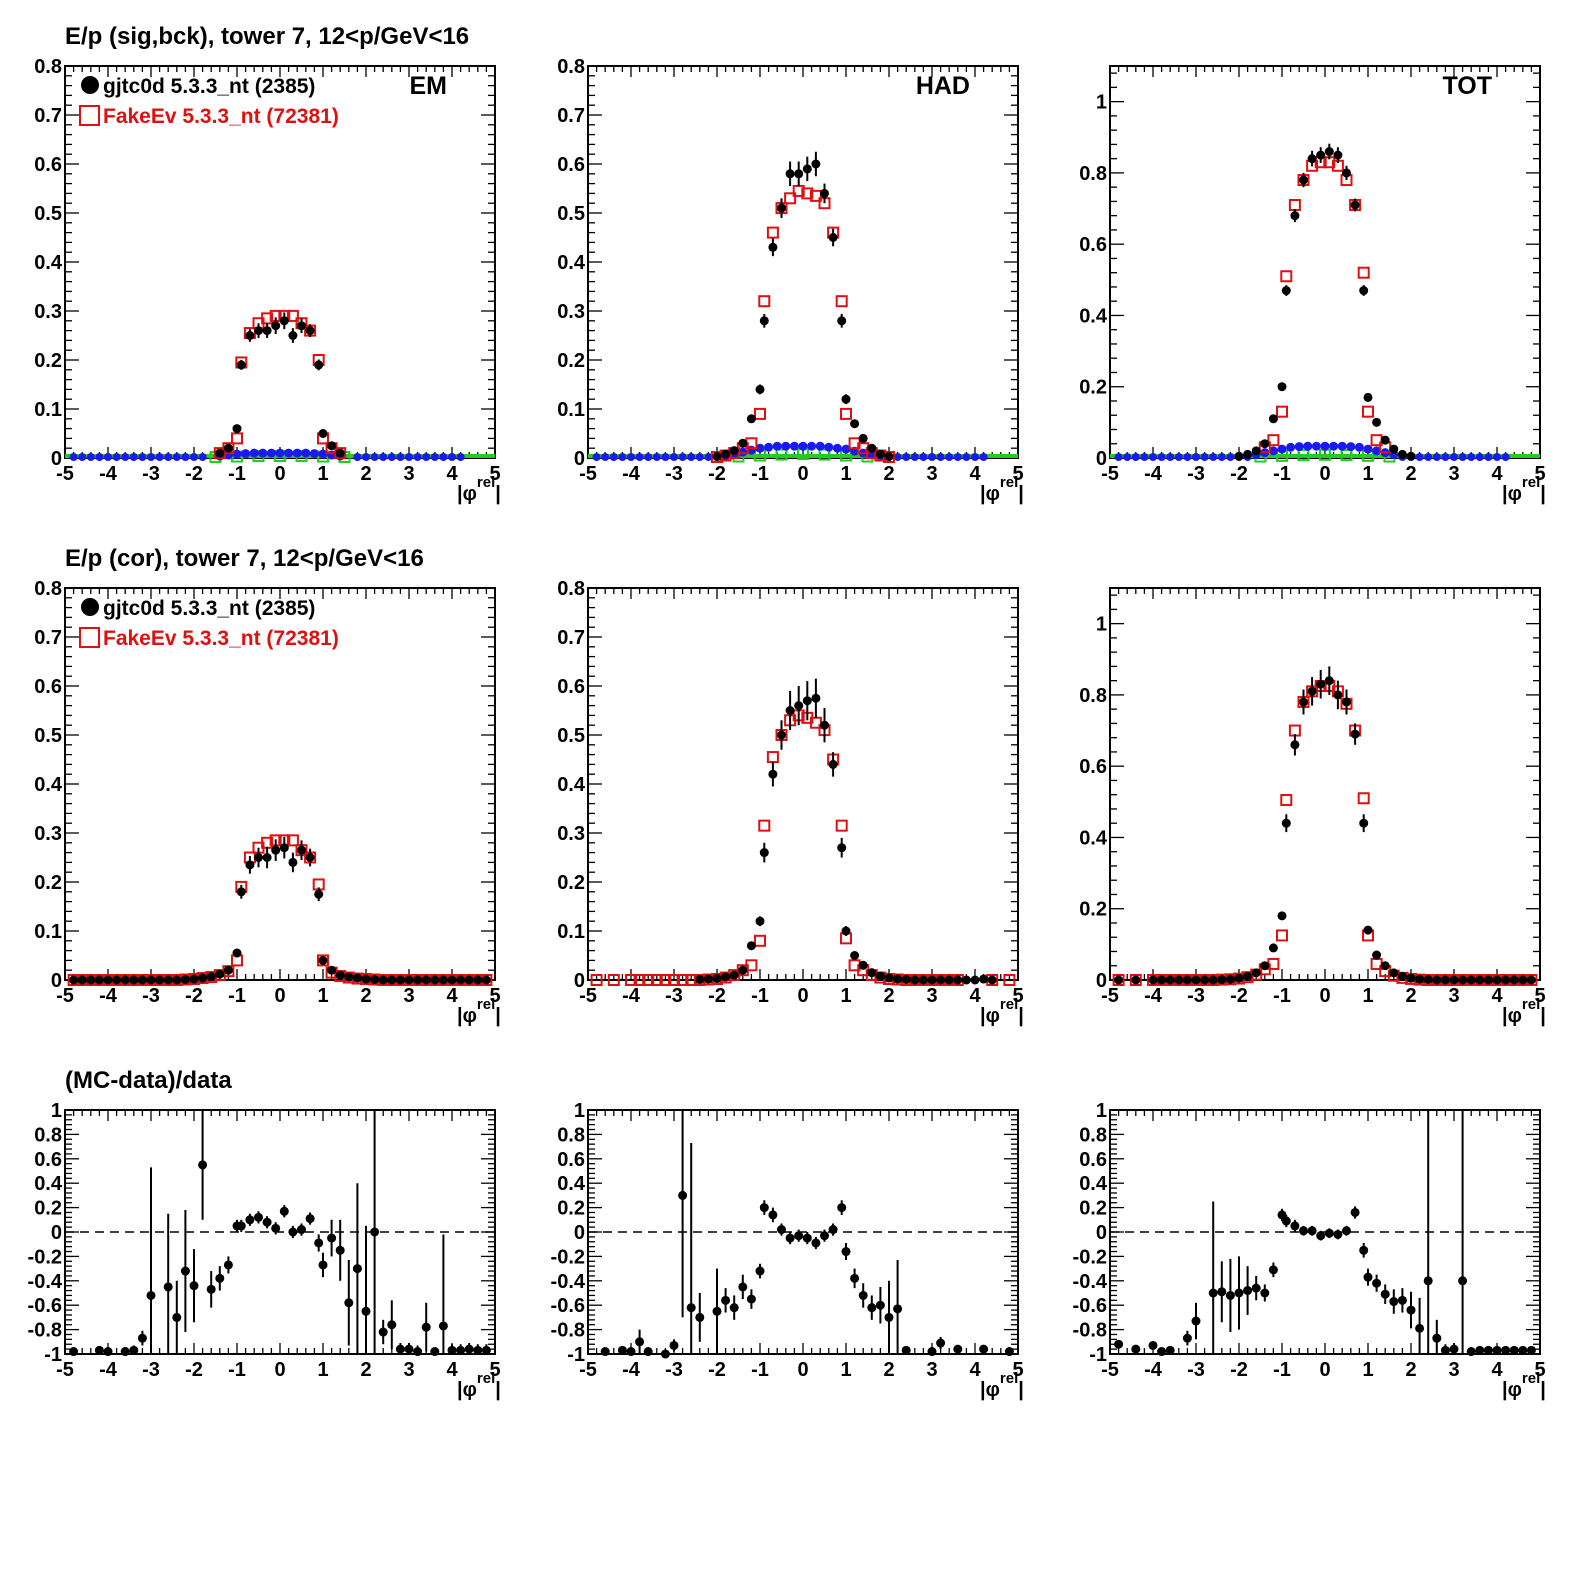 The width and height of the screenshot is (1575, 1575). Describe the element at coordinates (48, 410) in the screenshot. I see `y-tick-label: 0.1` at that location.